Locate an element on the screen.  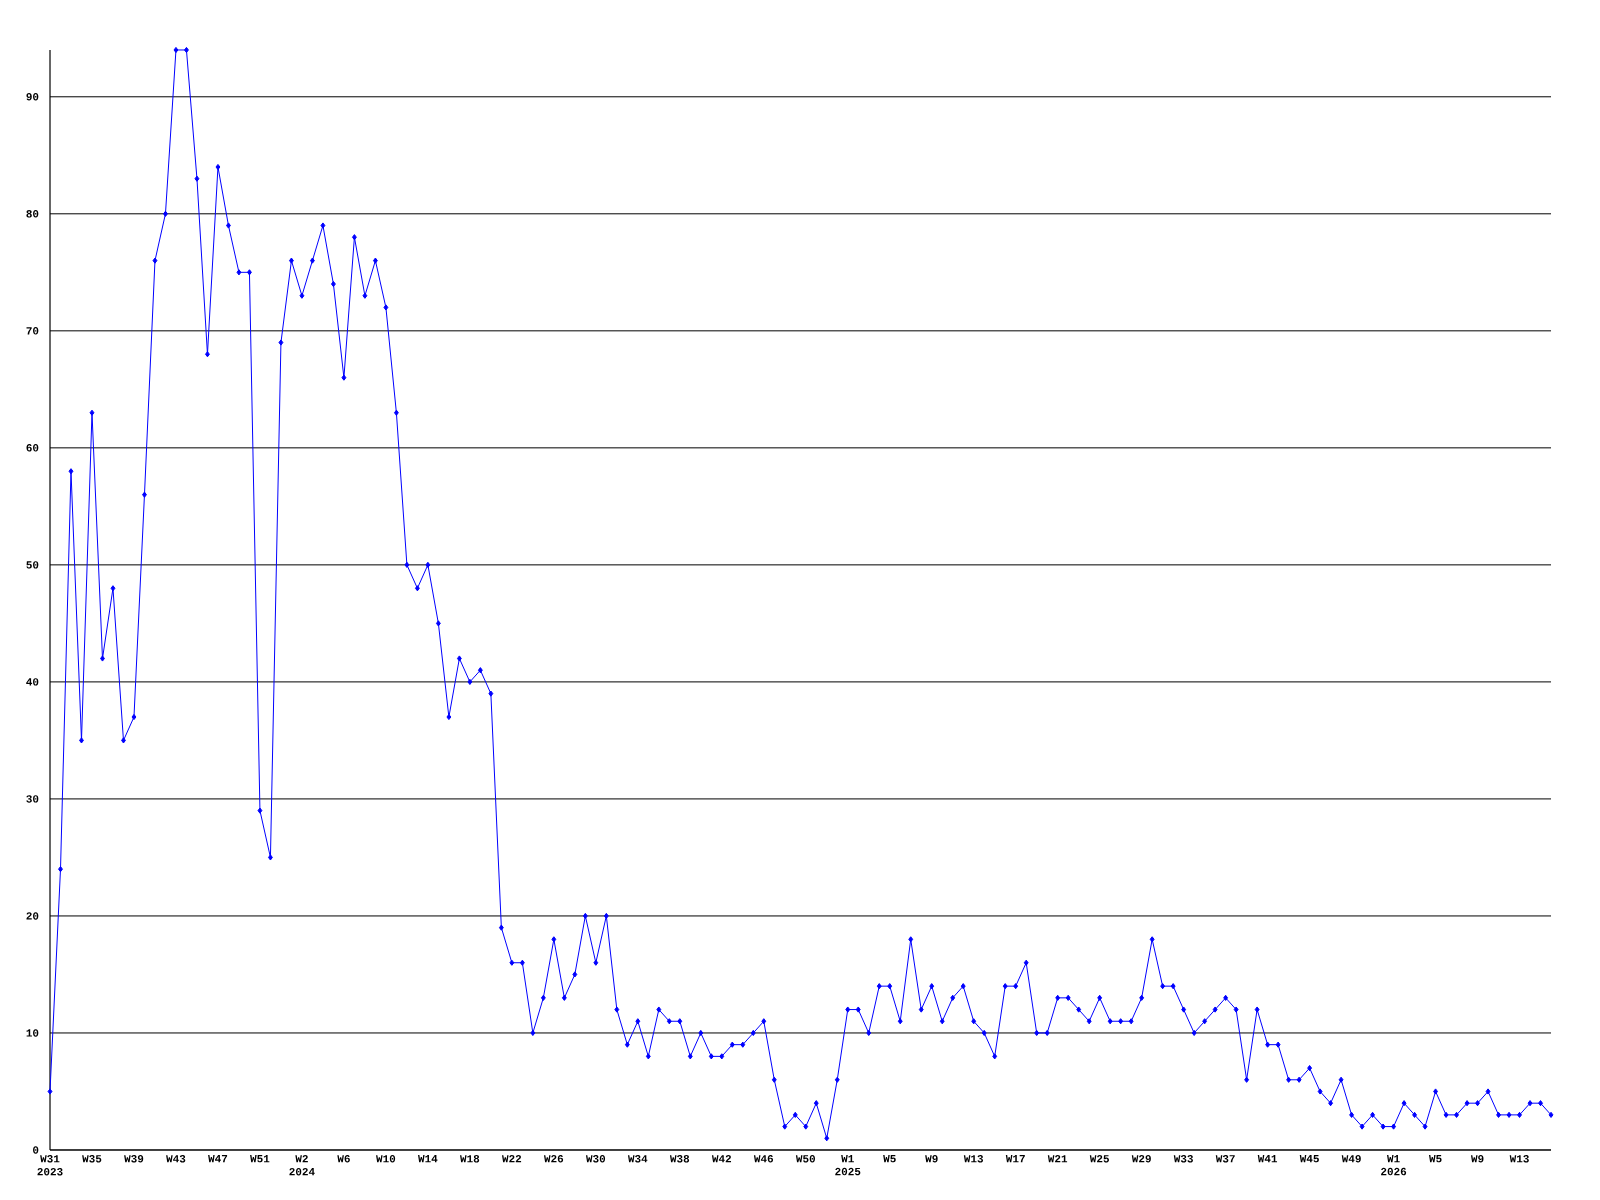
x-tick-label: W38 is located at coordinates (679, 1159).